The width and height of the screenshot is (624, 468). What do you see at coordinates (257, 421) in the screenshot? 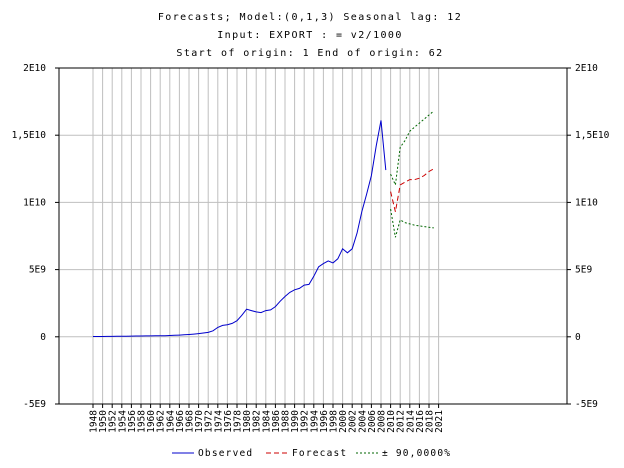
I see `x-tick-label: 1982` at bounding box center [257, 421].